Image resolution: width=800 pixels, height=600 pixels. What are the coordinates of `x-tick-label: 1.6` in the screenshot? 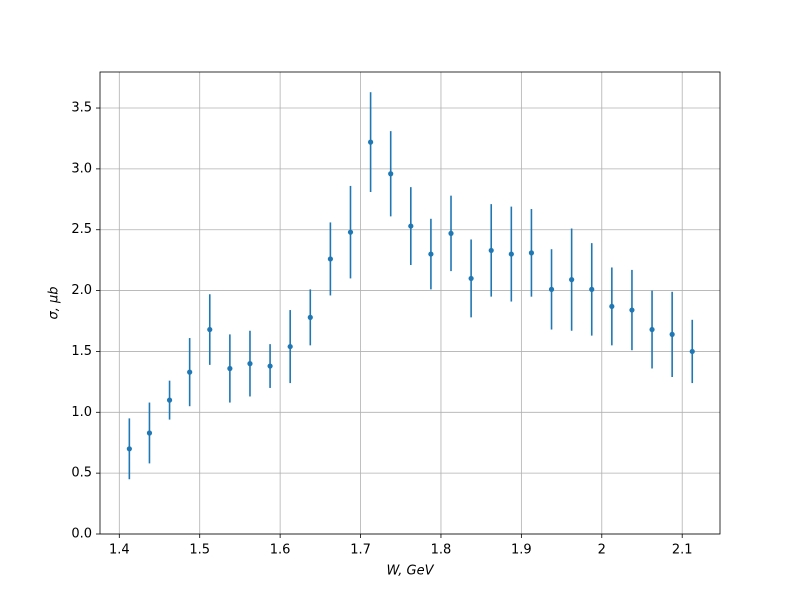 It's located at (280, 550).